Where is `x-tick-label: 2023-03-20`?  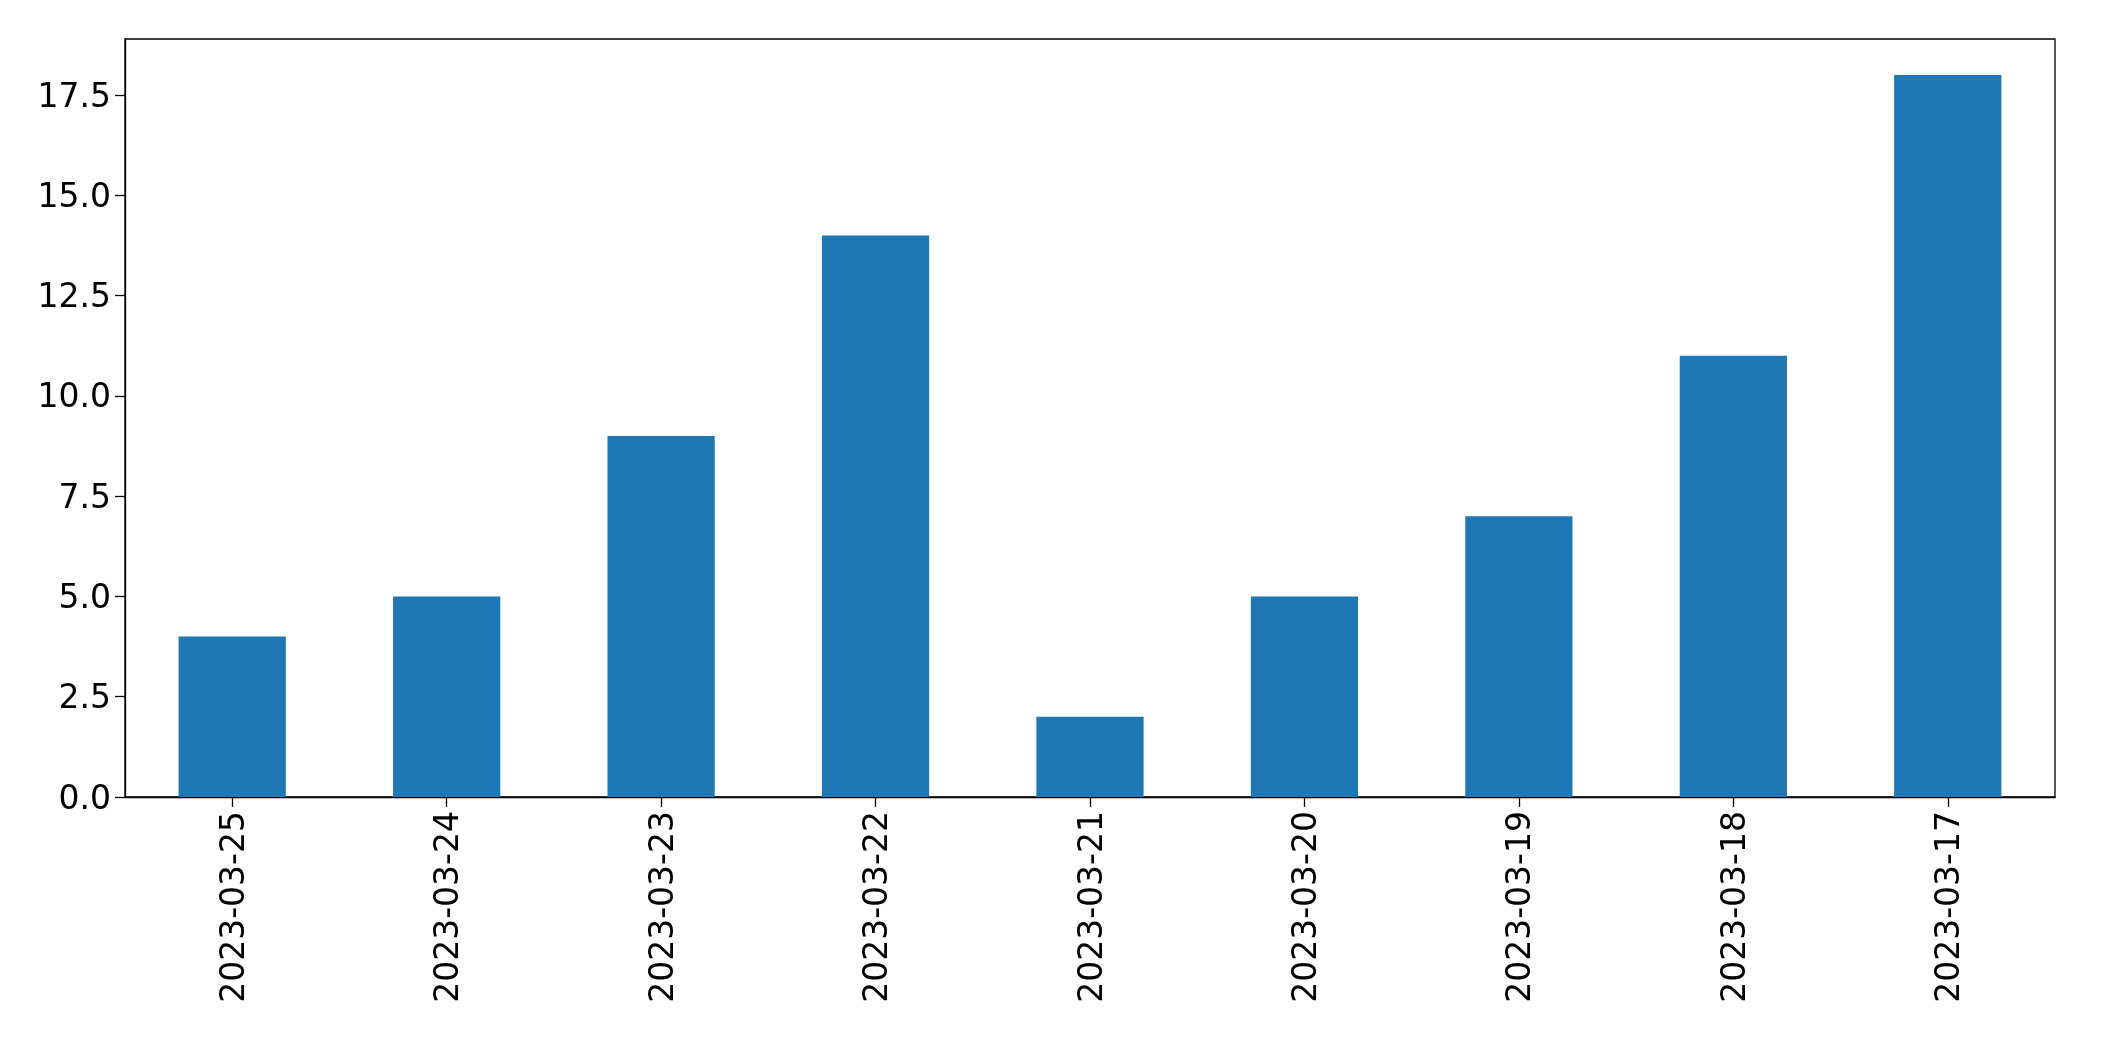
x-tick-label: 2023-03-20 is located at coordinates (1304, 907).